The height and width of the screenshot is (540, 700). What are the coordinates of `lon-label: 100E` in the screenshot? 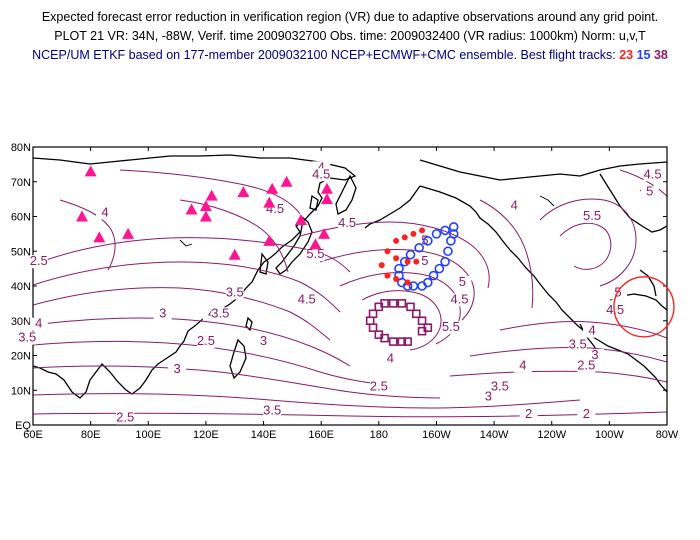 It's located at (148, 435).